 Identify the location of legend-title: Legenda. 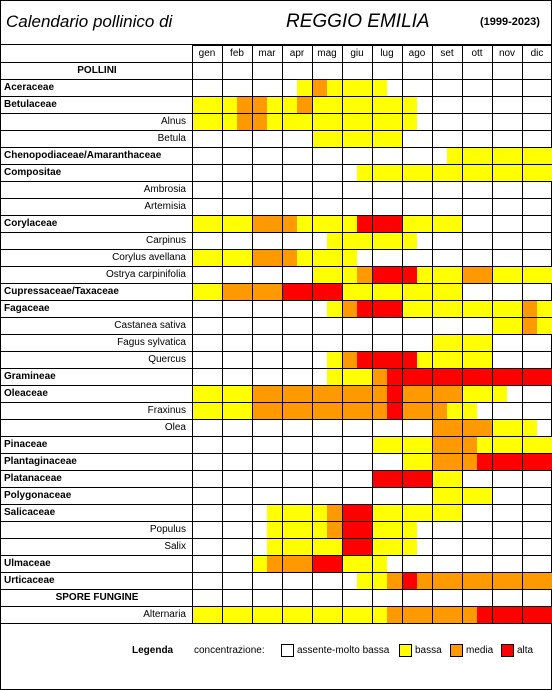
(153, 650).